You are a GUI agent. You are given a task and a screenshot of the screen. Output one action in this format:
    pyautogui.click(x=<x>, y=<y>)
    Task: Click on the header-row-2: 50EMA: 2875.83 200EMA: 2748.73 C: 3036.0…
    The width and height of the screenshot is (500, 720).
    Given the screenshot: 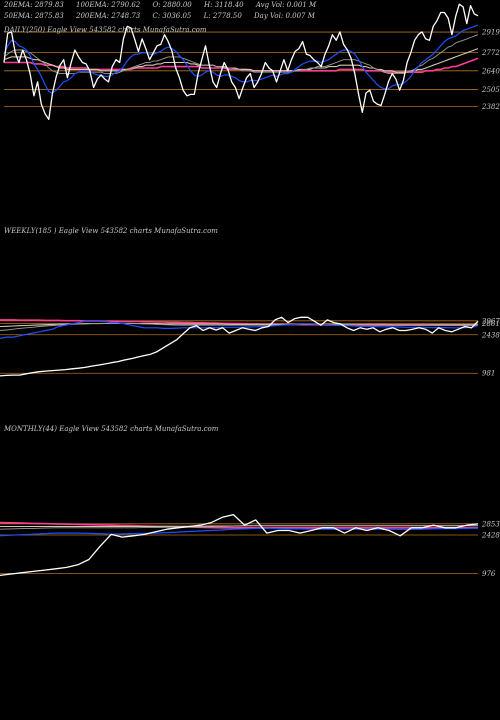 What is the action you would take?
    pyautogui.click(x=164, y=16)
    